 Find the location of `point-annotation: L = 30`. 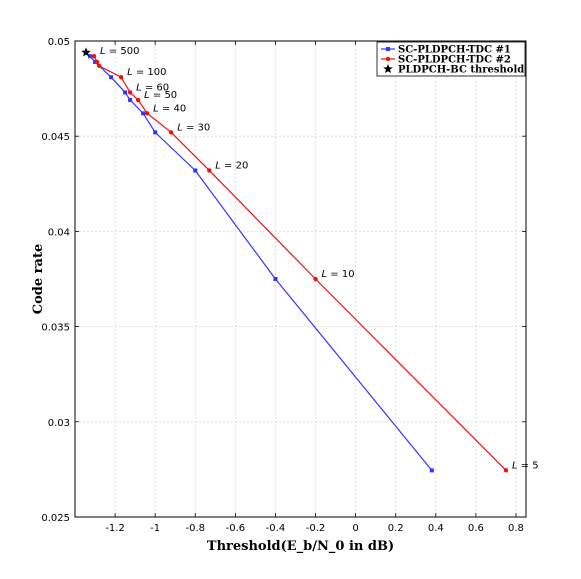

point-annotation: L = 30 is located at coordinates (193, 127).